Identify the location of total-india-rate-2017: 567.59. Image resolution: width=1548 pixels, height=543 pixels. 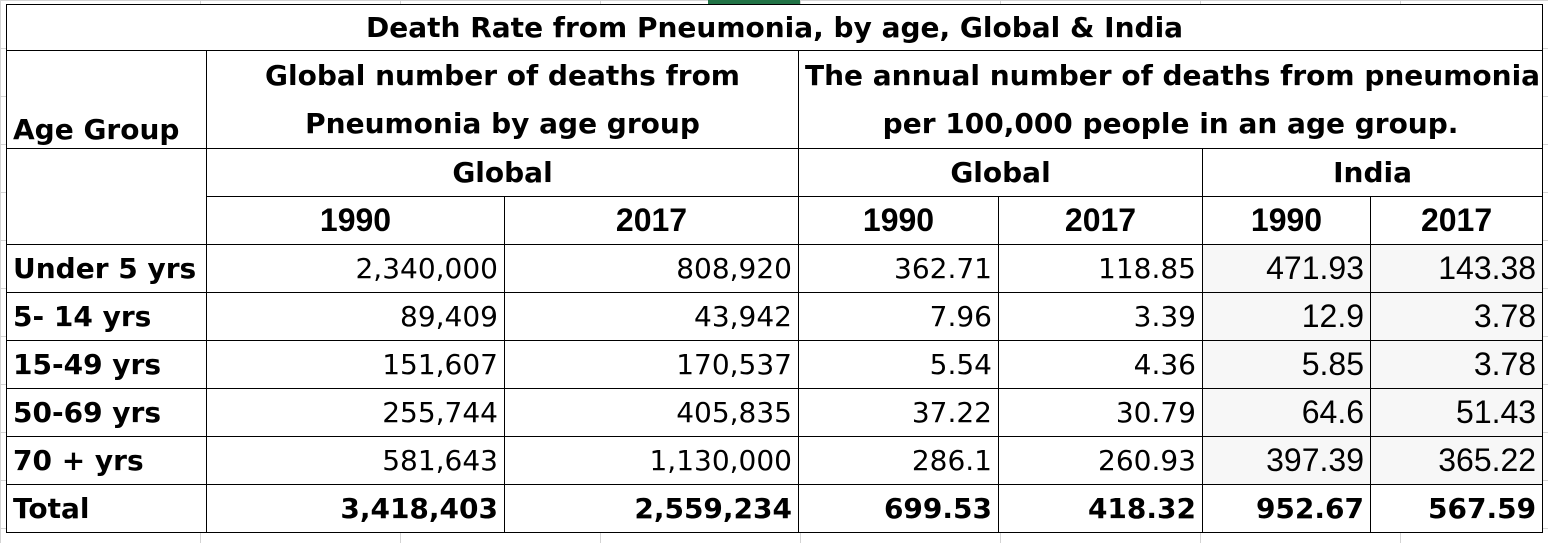
(1456, 508).